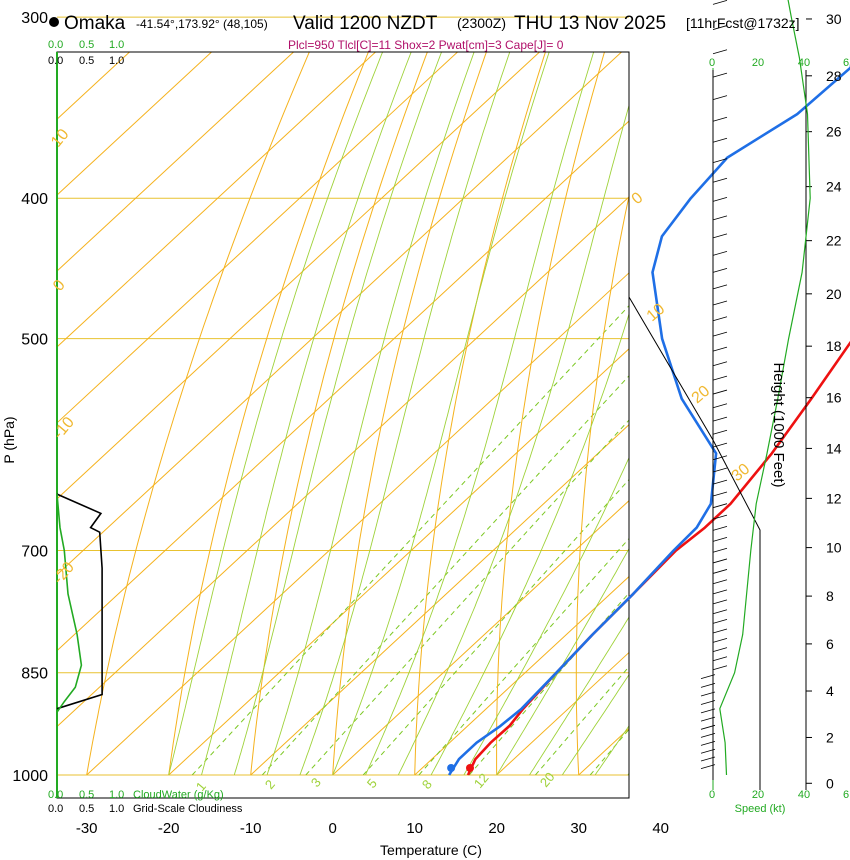 This screenshot has width=850, height=860. What do you see at coordinates (834, 132) in the screenshot?
I see `height-tick-label-26: 26` at bounding box center [834, 132].